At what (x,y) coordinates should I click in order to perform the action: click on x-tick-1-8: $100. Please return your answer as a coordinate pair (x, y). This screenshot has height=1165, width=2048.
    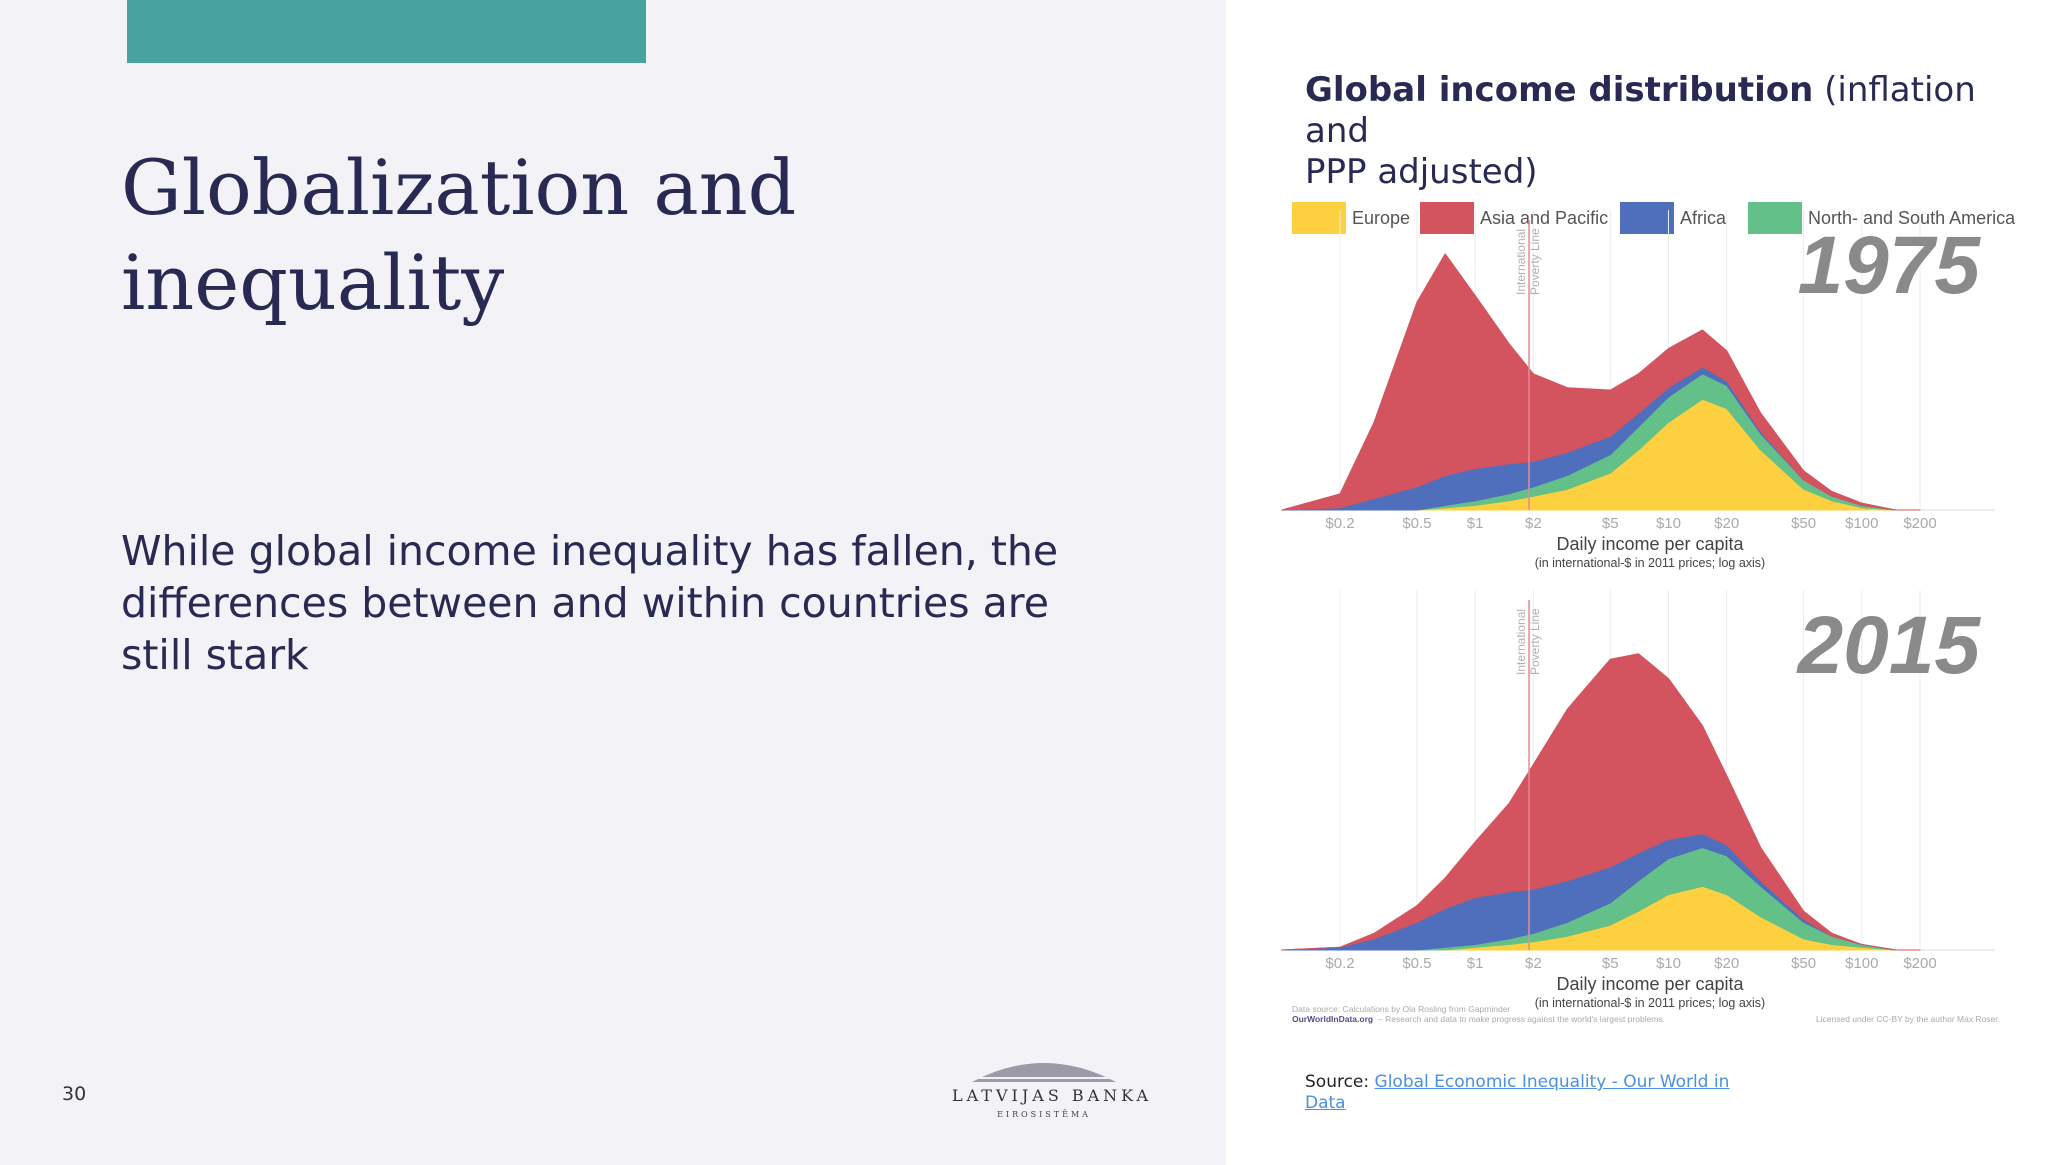
    Looking at the image, I should click on (1861, 963).